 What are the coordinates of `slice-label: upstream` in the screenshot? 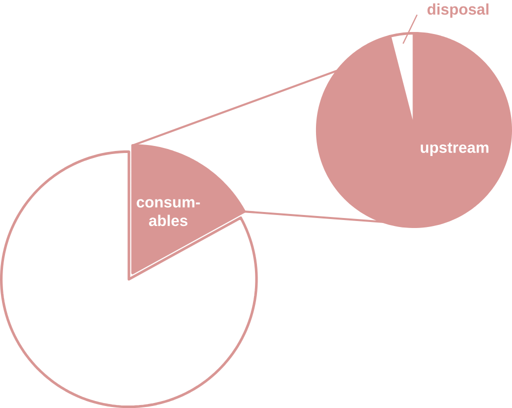 It's located at (454, 149).